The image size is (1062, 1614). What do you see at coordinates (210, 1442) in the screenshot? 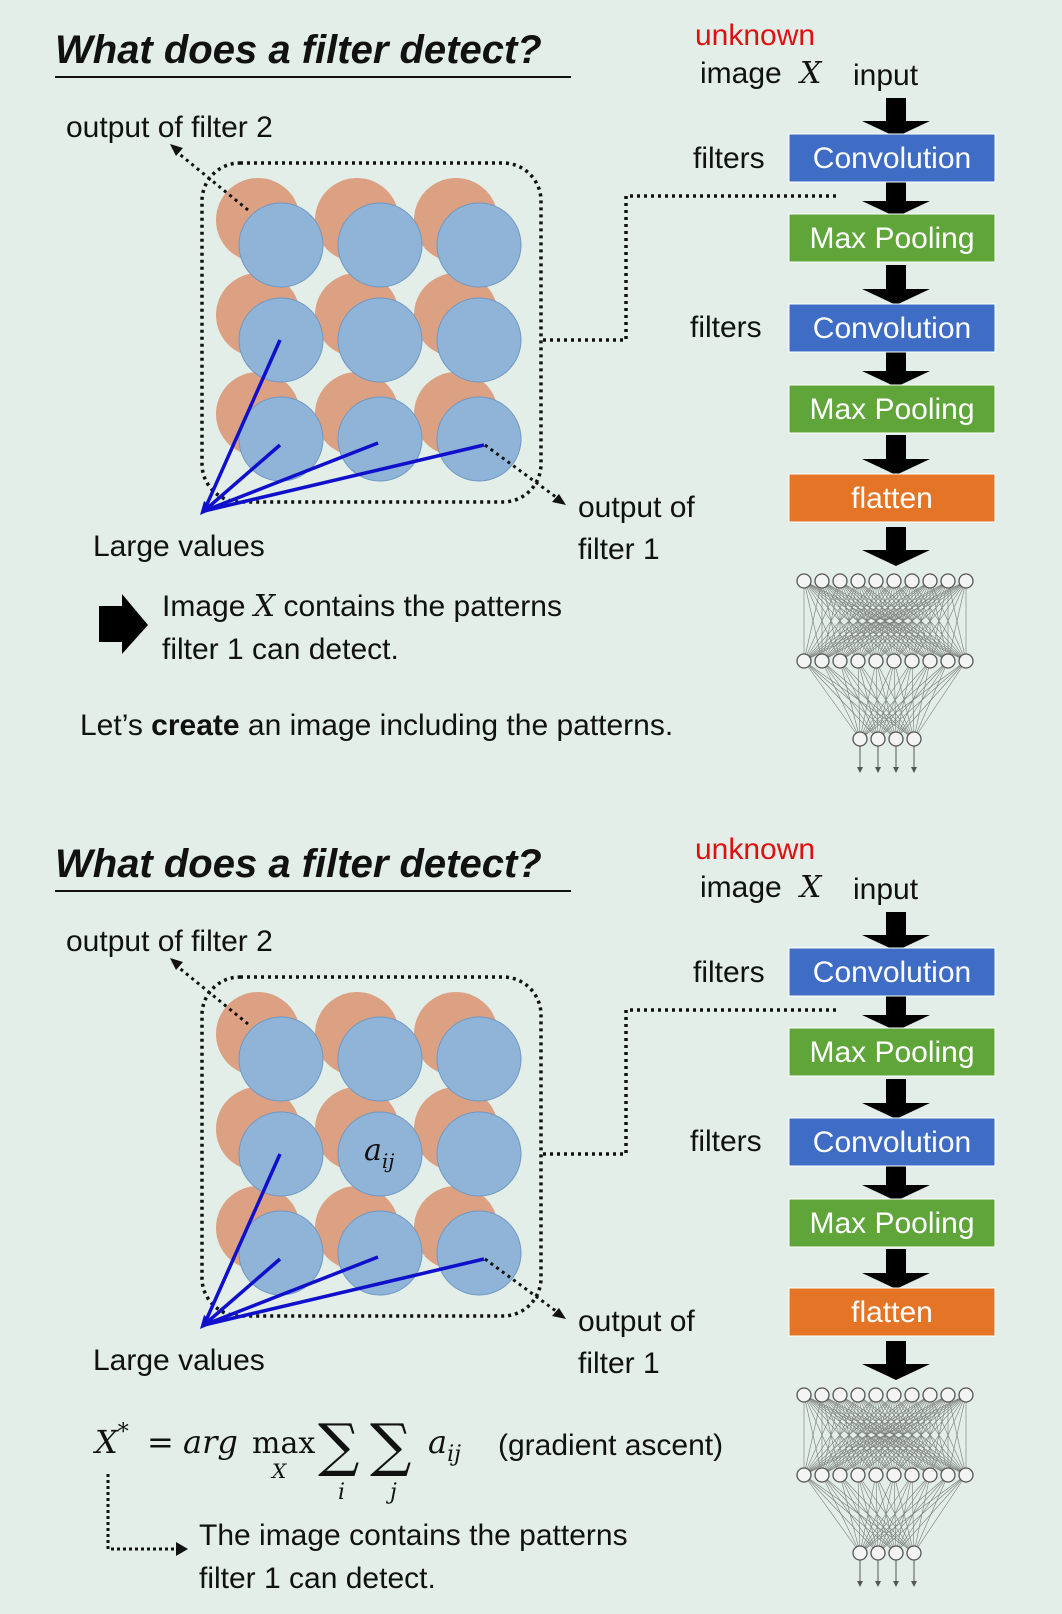
I see `formula-arg: arg` at bounding box center [210, 1442].